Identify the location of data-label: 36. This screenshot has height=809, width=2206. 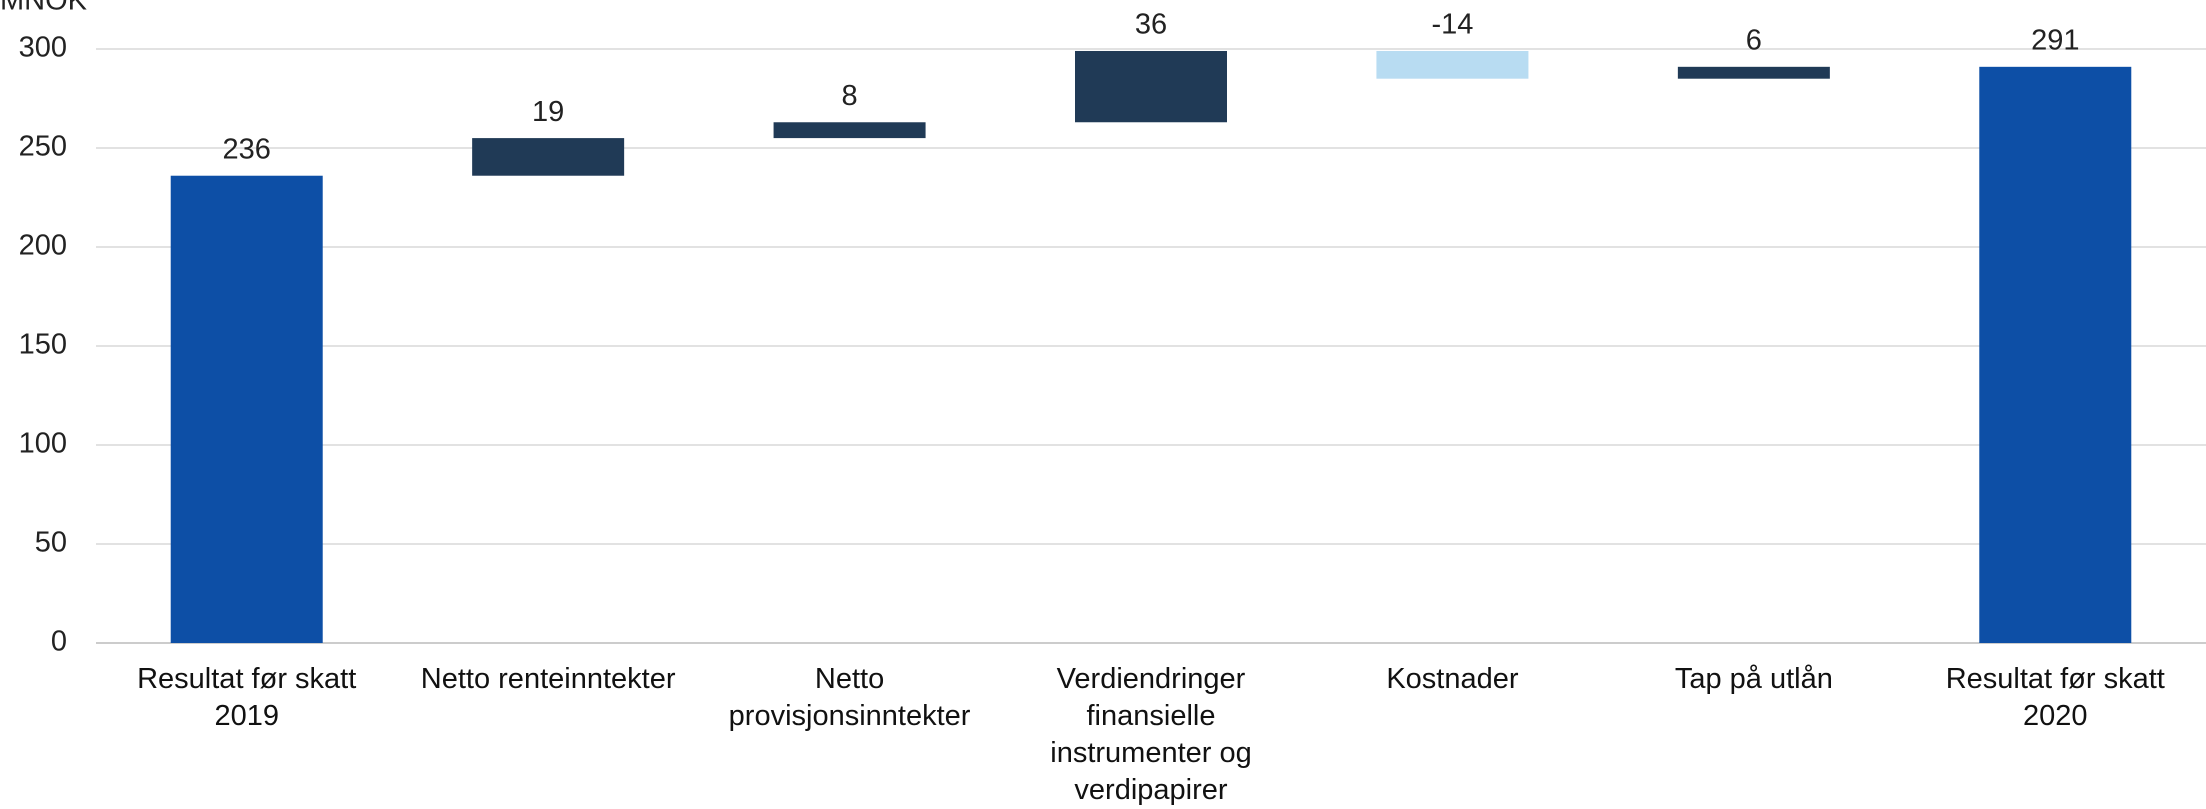
(1151, 25).